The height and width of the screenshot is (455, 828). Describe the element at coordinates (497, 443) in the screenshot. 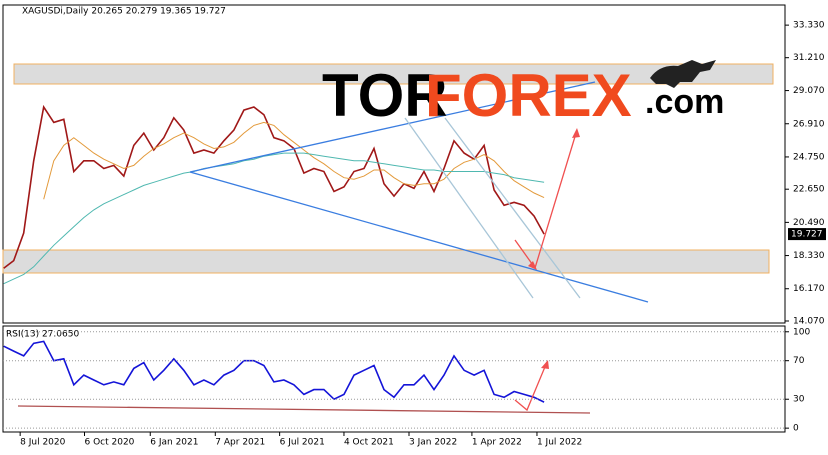

I see `x-tick-label: 1 Apr 2022` at that location.